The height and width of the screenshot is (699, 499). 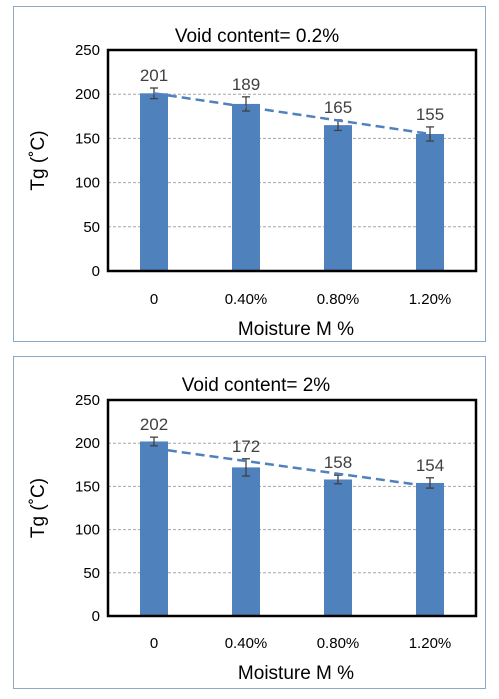 What do you see at coordinates (430, 465) in the screenshot?
I see `data-label: 154` at bounding box center [430, 465].